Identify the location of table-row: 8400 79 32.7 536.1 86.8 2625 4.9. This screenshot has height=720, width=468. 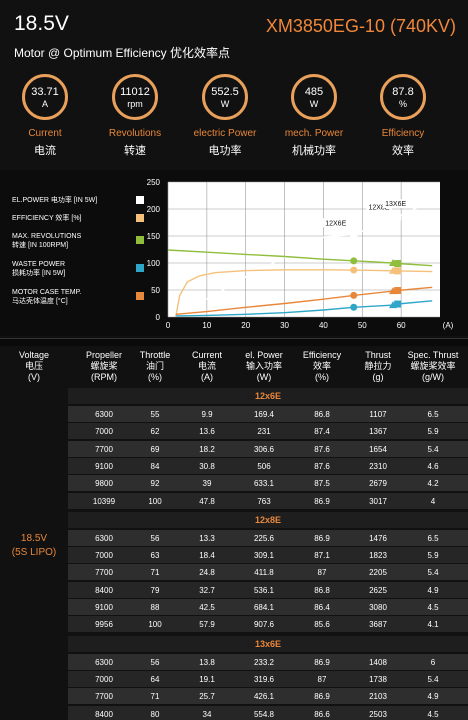
(268, 589).